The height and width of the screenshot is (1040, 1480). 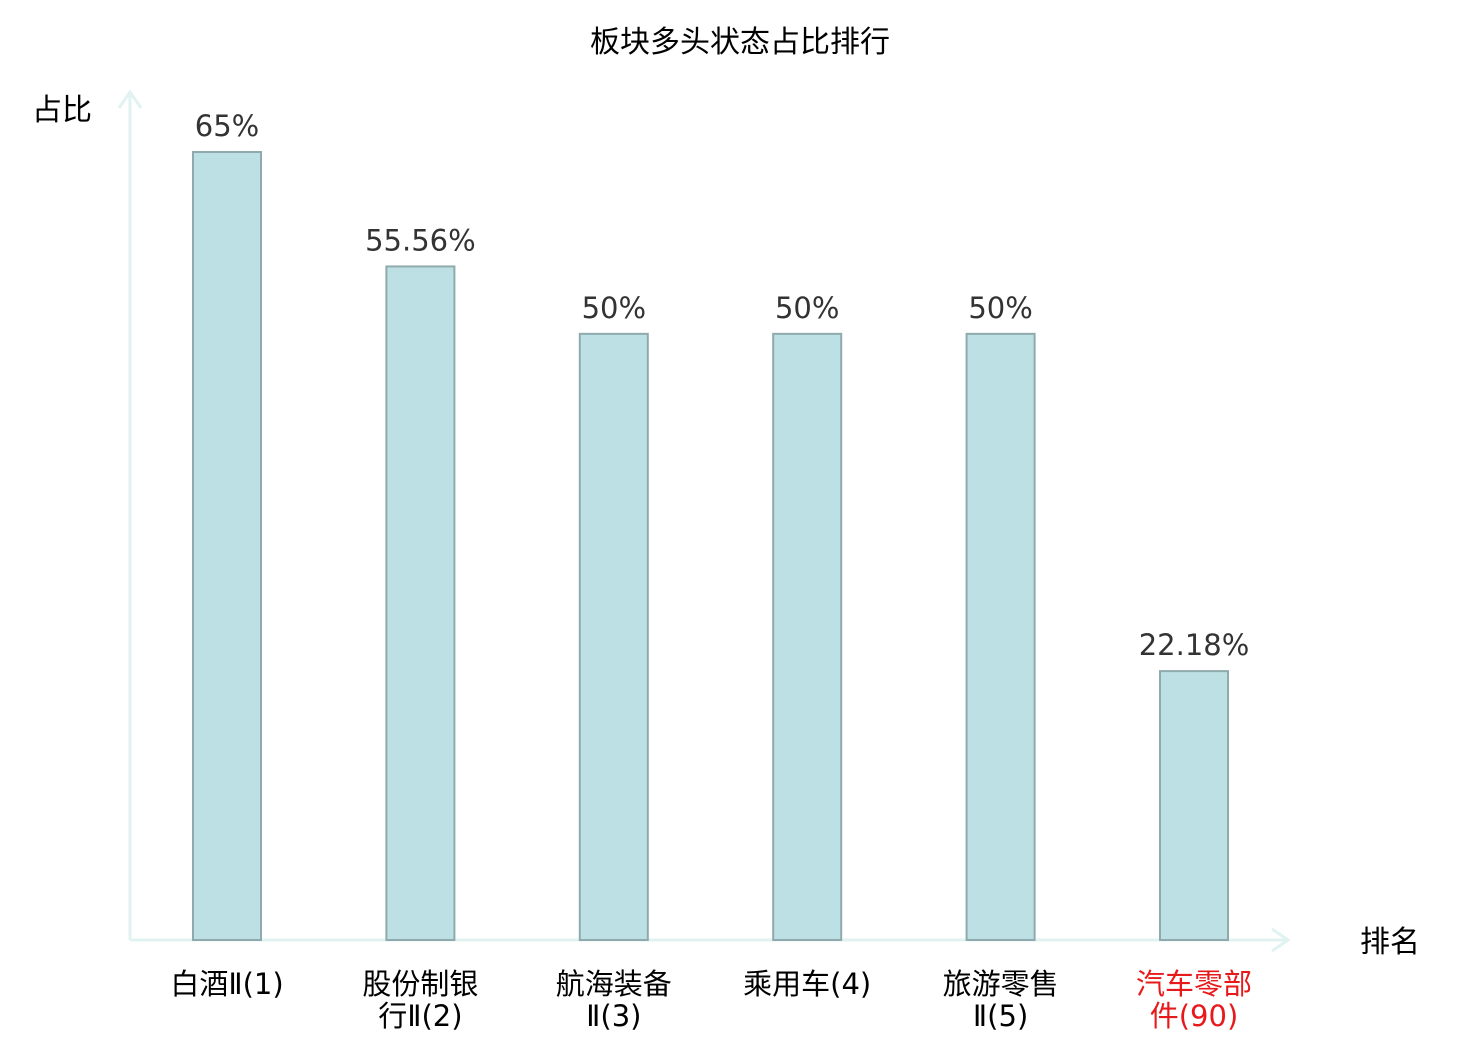 What do you see at coordinates (740, 42) in the screenshot?
I see `chart-title: 板块多头状态占比排行` at bounding box center [740, 42].